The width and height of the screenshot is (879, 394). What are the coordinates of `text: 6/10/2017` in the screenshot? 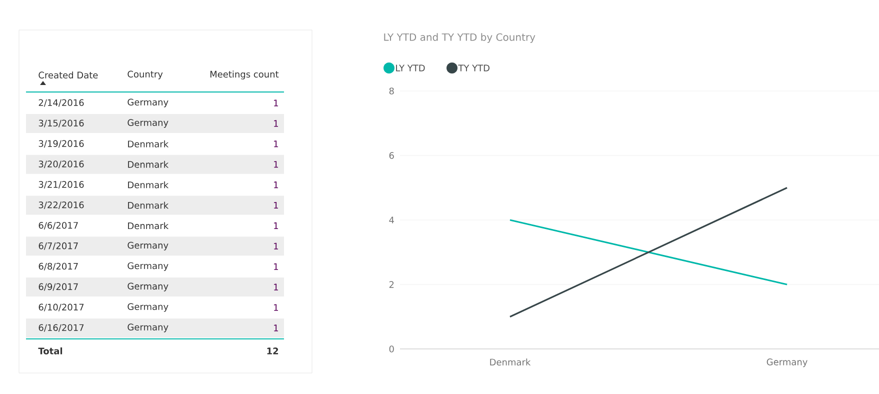 It's located at (61, 308).